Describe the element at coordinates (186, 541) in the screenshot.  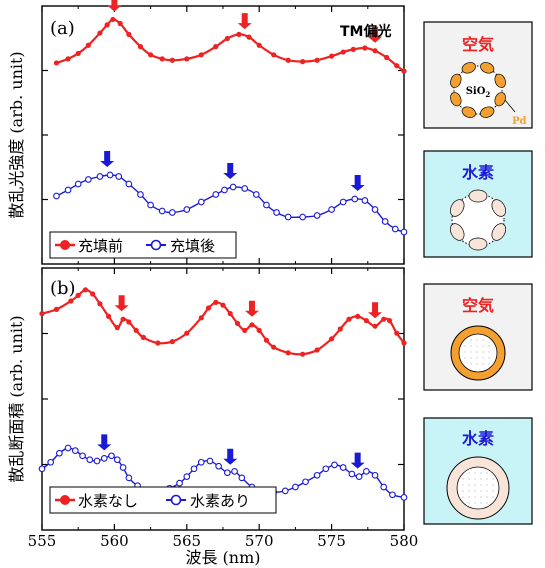
I see `x-tick-label: 565` at that location.